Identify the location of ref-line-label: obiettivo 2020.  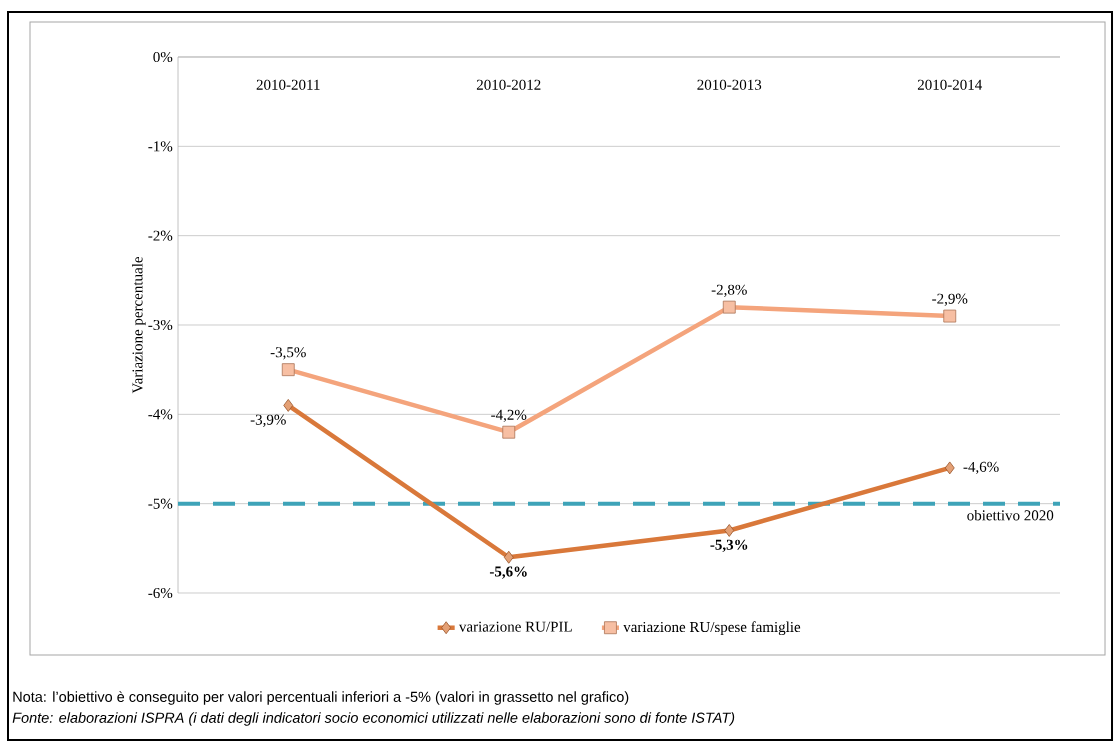
(1010, 515).